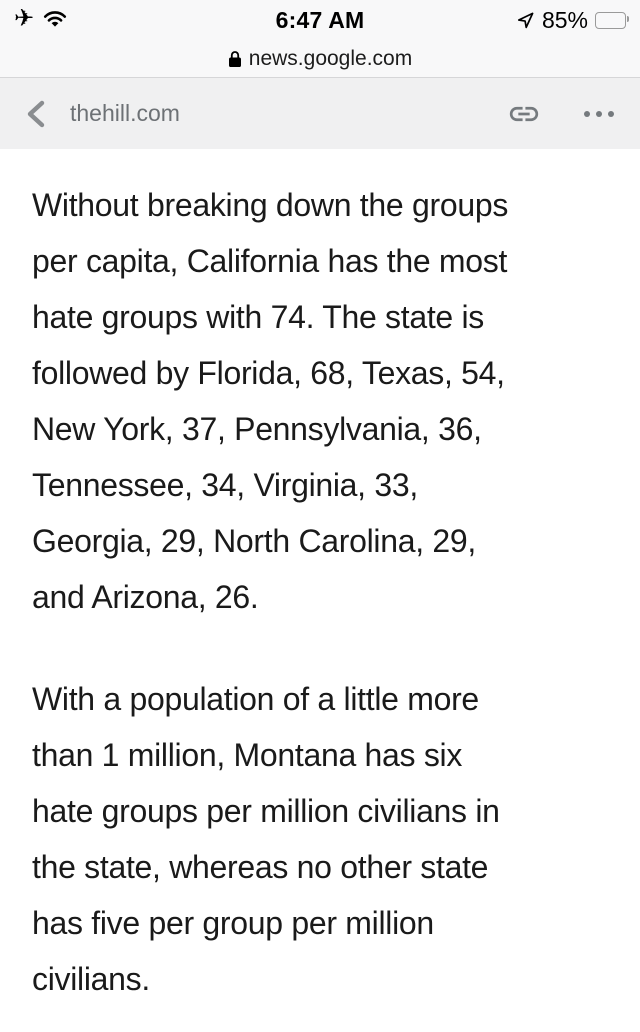 This screenshot has height=1032, width=640. What do you see at coordinates (266, 811) in the screenshot?
I see `text-line: hate groups per million civilians in` at bounding box center [266, 811].